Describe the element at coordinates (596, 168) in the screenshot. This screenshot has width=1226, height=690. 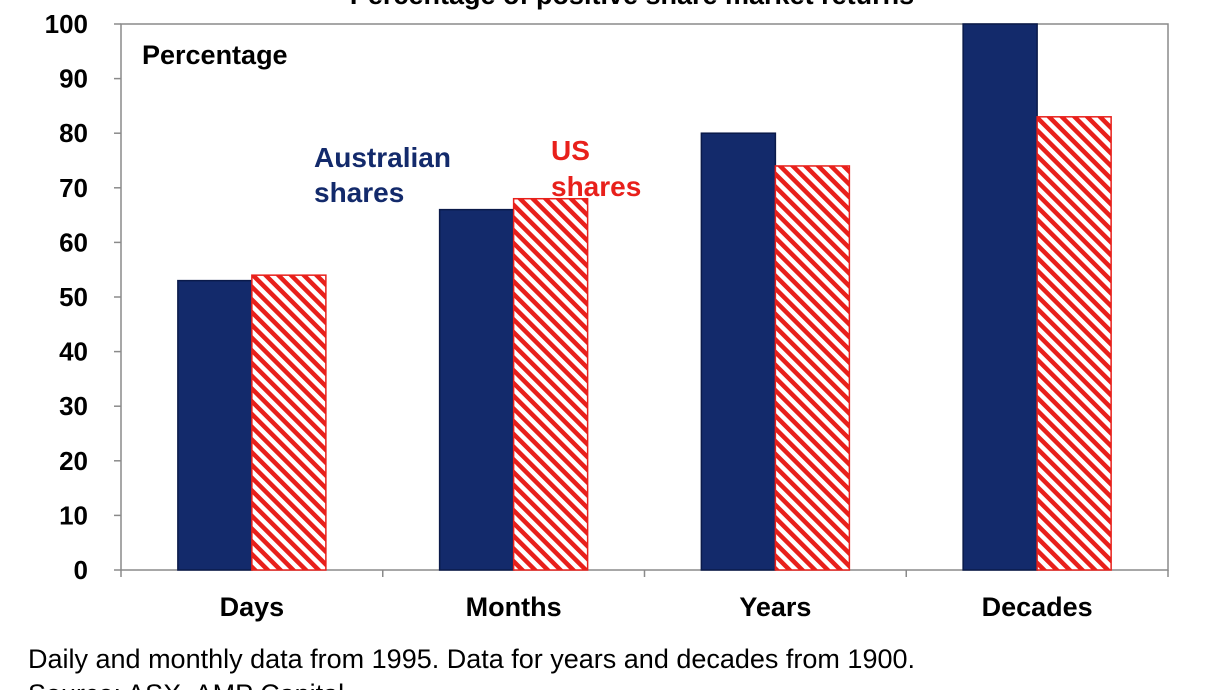
I see `legend-us-shares: US shares` at that location.